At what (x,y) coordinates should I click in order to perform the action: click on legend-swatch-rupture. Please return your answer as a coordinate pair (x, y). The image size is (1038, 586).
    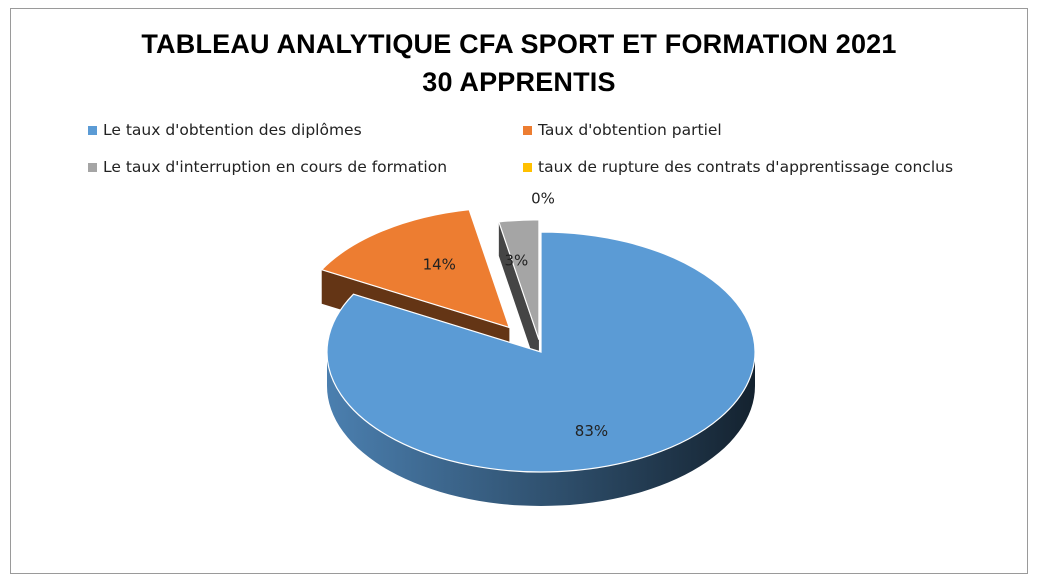
    Looking at the image, I should click on (527, 167).